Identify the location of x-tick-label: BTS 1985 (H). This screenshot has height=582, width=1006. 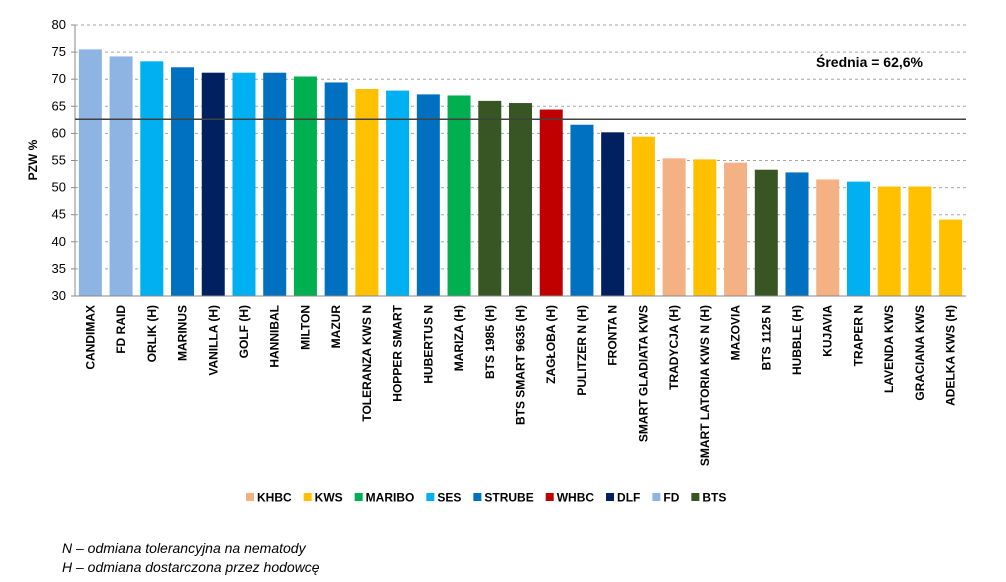
(490, 342).